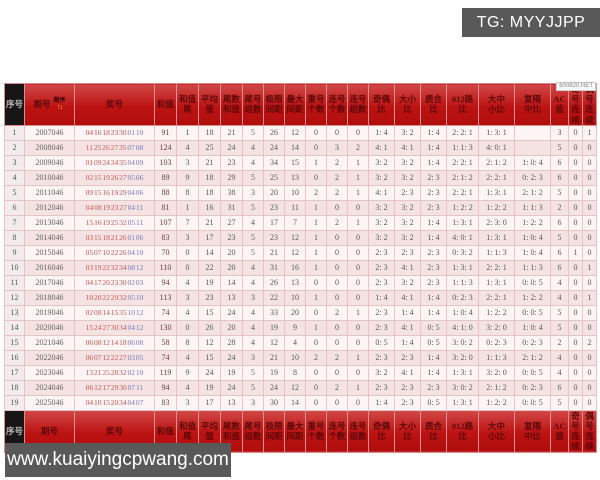 The width and height of the screenshot is (600, 480). What do you see at coordinates (274, 431) in the screenshot?
I see `col-header-span: 极限 间距` at bounding box center [274, 431].